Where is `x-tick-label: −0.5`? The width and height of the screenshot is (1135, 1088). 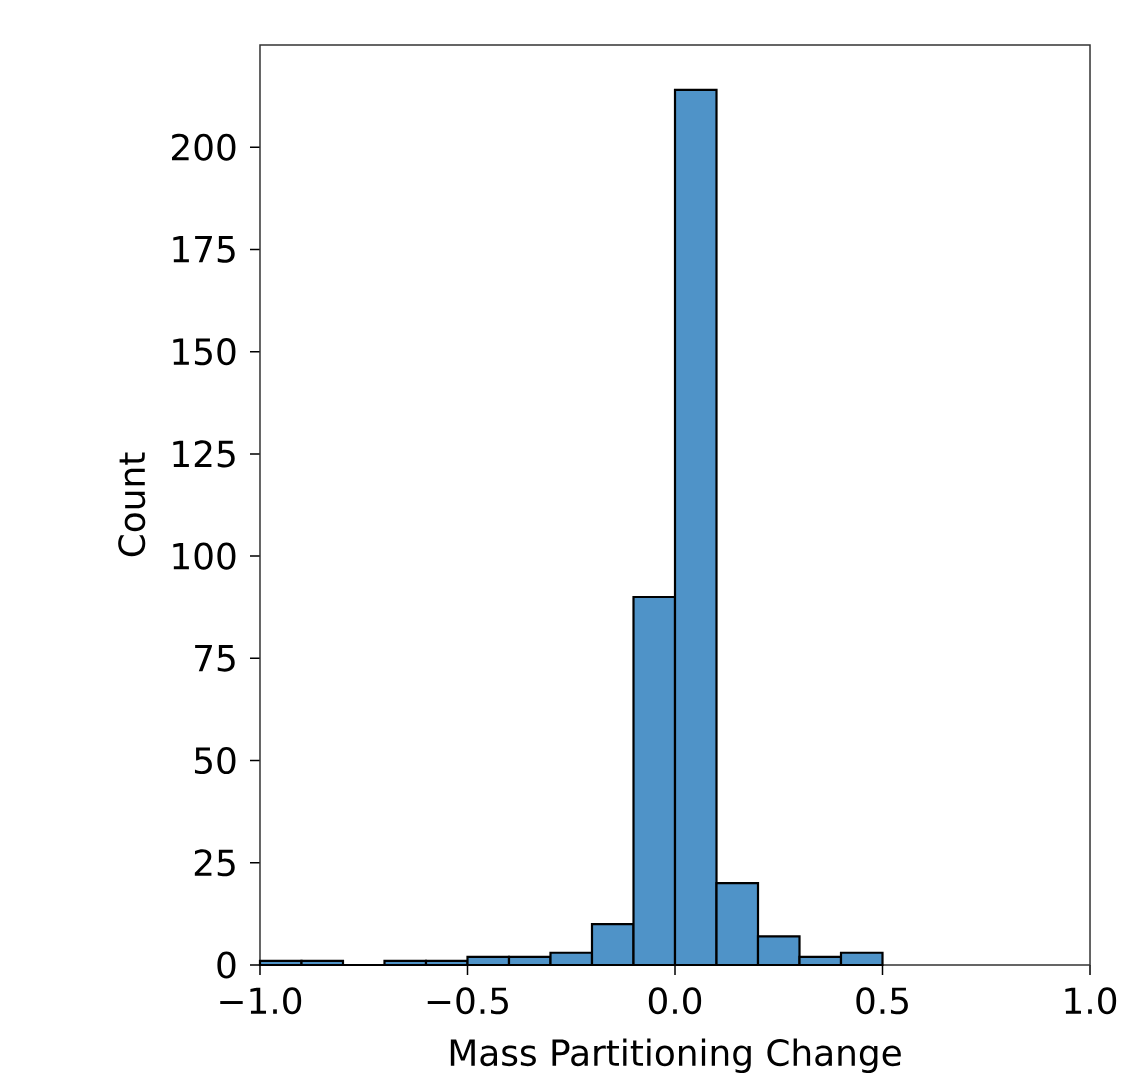 x-tick-label: −0.5 is located at coordinates (467, 1001).